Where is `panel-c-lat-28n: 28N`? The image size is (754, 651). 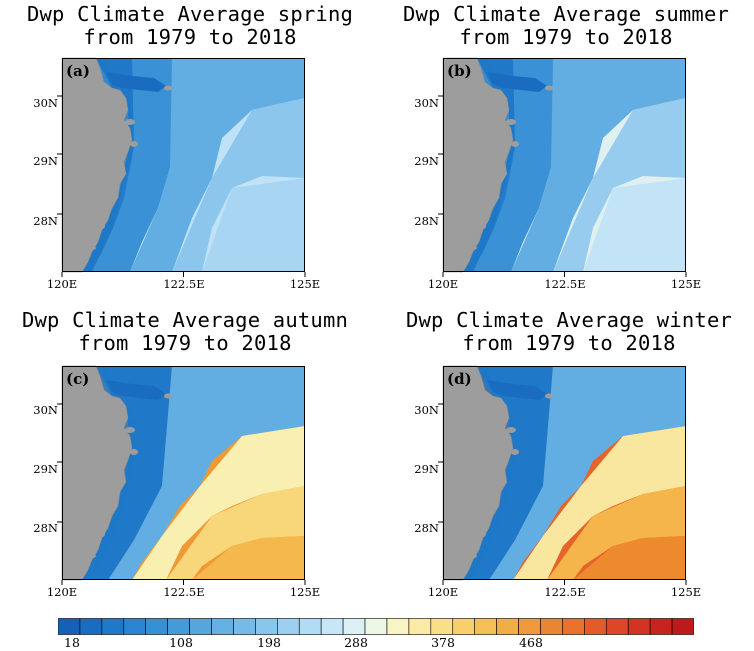 panel-c-lat-28n: 28N is located at coordinates (45, 528).